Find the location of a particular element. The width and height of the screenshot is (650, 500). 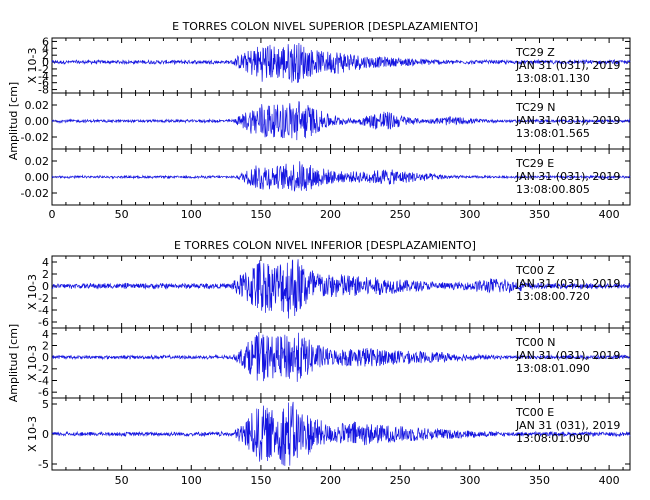

record-time: 13:08:00.720 is located at coordinates (553, 296).